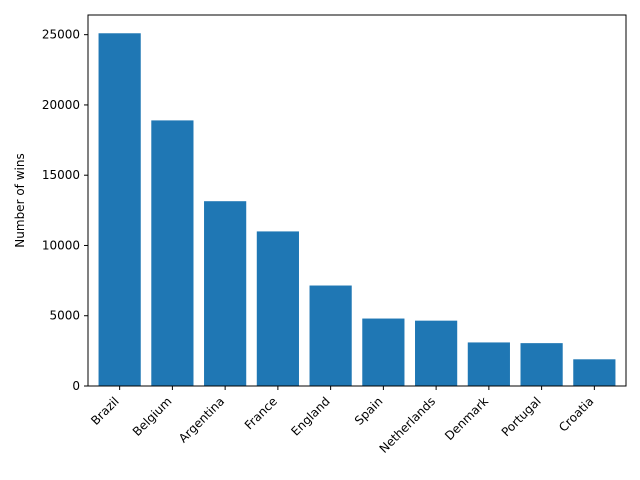  What do you see at coordinates (488, 364) in the screenshot?
I see `bar-denmark` at bounding box center [488, 364].